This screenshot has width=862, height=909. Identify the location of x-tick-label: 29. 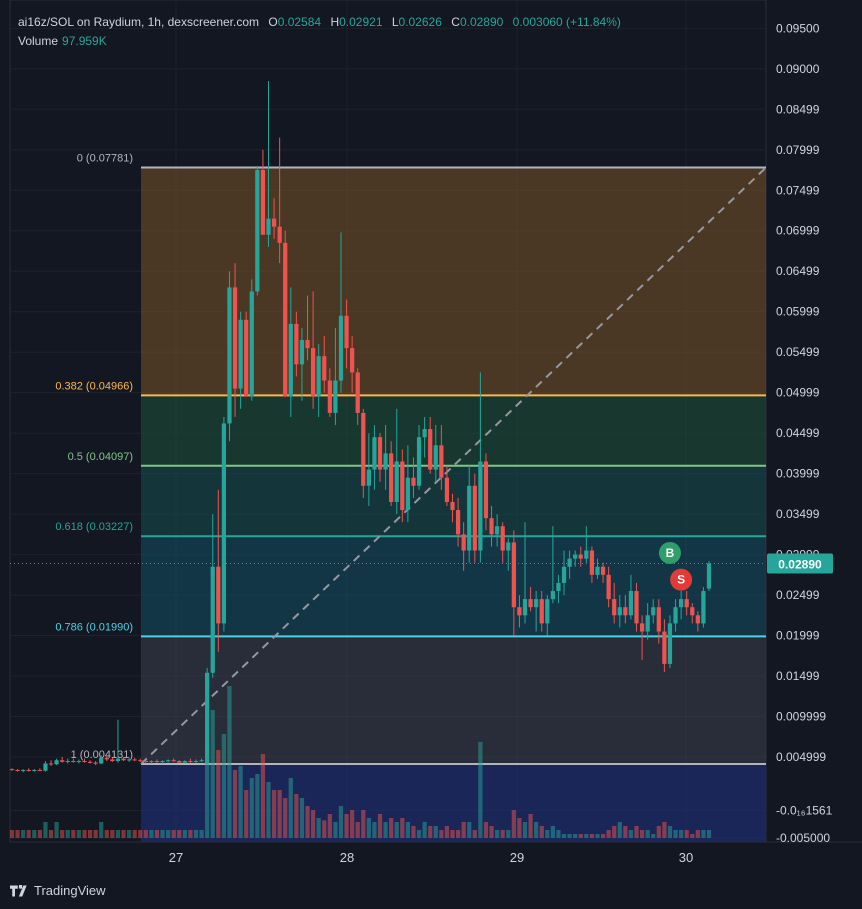
(517, 857).